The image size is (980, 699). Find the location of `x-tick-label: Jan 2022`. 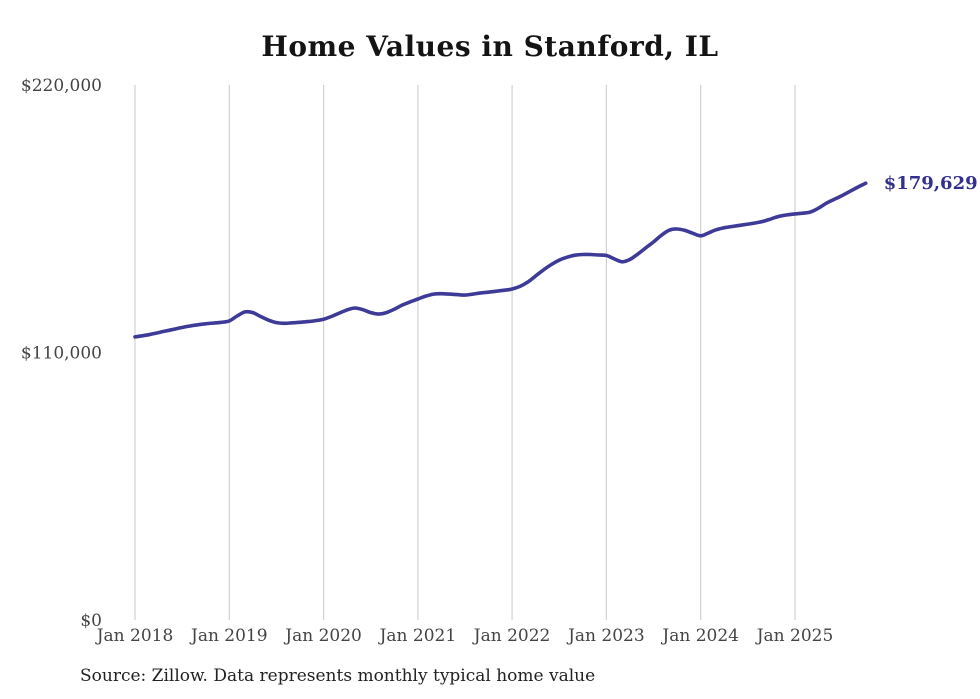

x-tick-label: Jan 2022 is located at coordinates (511, 636).